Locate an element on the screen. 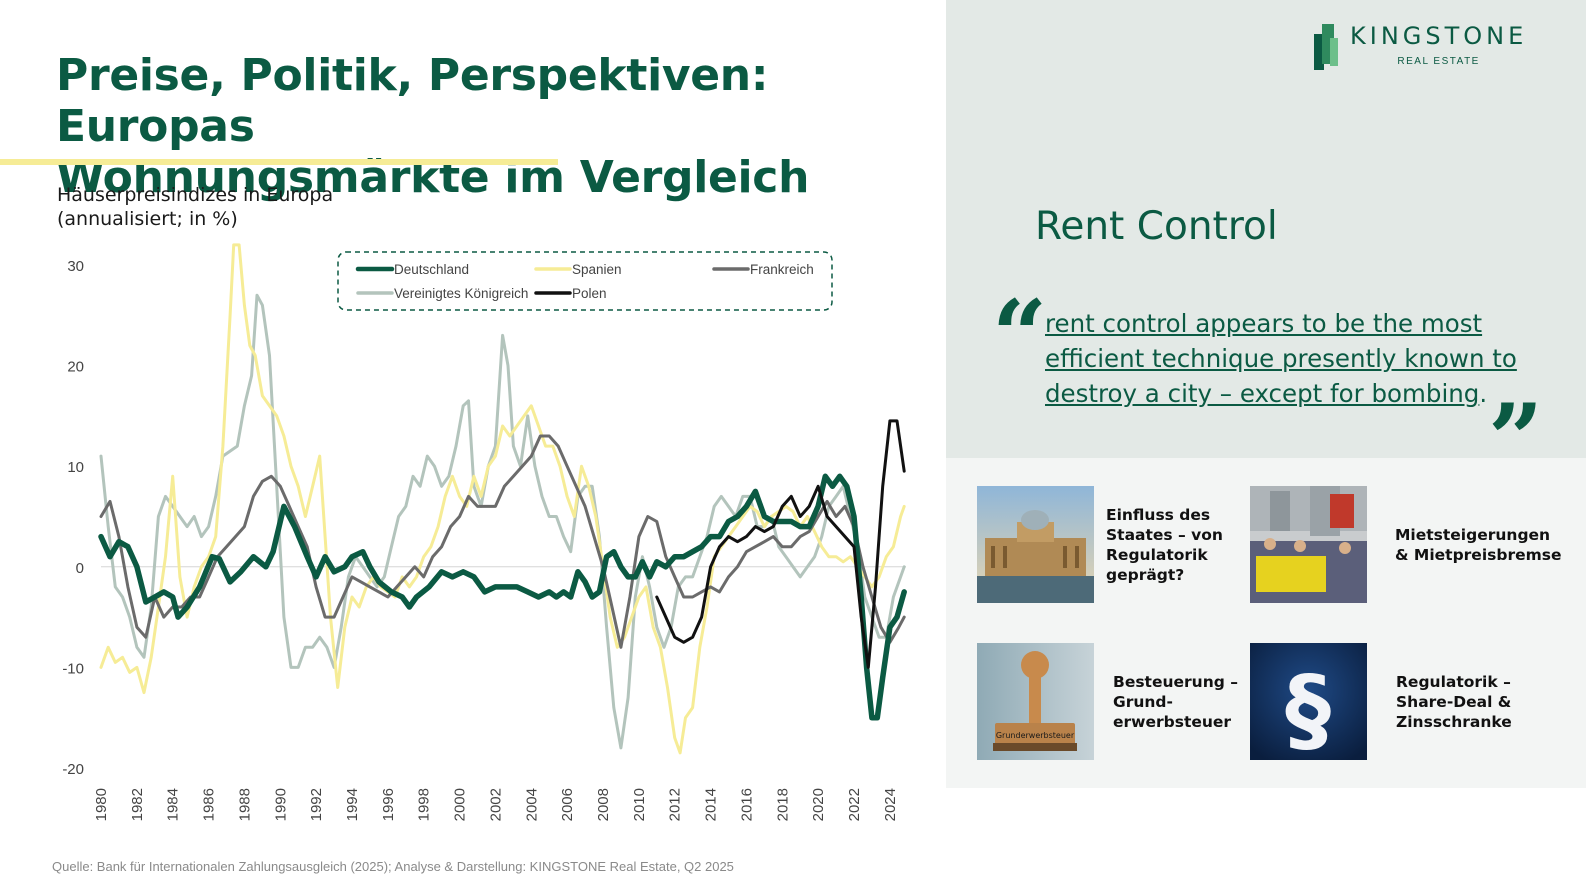 This screenshot has width=1586, height=892. x-tick-label: 2010 is located at coordinates (639, 804).